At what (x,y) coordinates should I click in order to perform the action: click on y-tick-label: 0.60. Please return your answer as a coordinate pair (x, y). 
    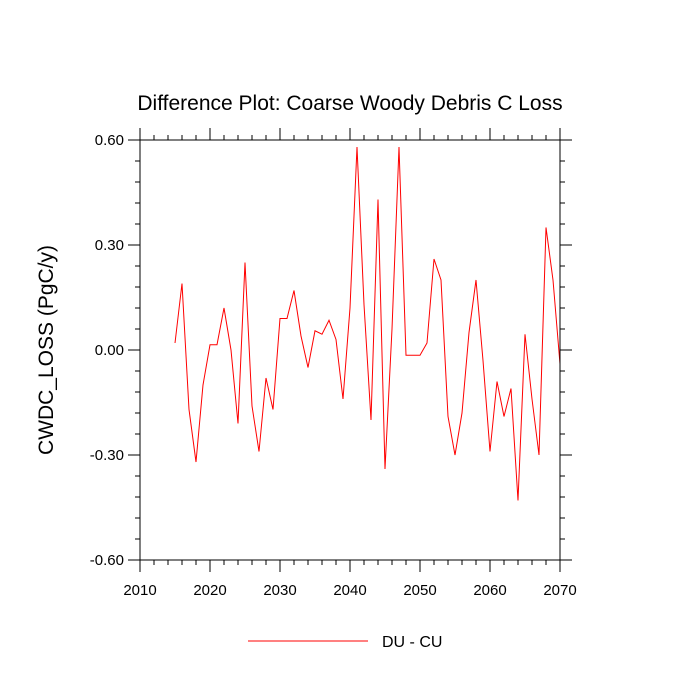
    Looking at the image, I should click on (109, 140).